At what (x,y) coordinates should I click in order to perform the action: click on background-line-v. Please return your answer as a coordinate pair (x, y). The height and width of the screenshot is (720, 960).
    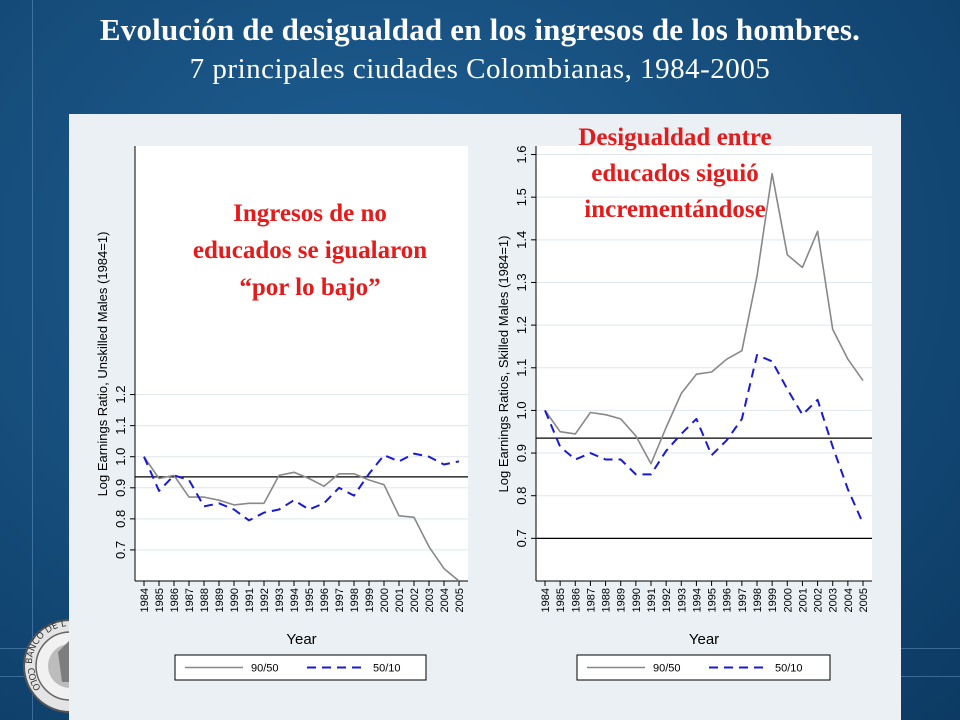
    Looking at the image, I should click on (32, 360).